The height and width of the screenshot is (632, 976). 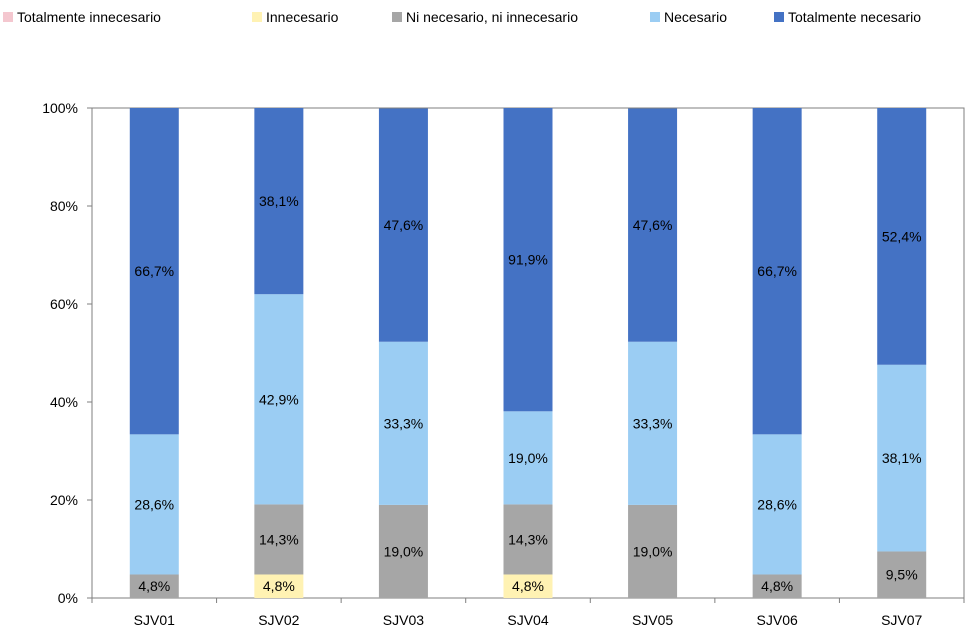 What do you see at coordinates (527, 620) in the screenshot?
I see `x-tick-label: SJV04` at bounding box center [527, 620].